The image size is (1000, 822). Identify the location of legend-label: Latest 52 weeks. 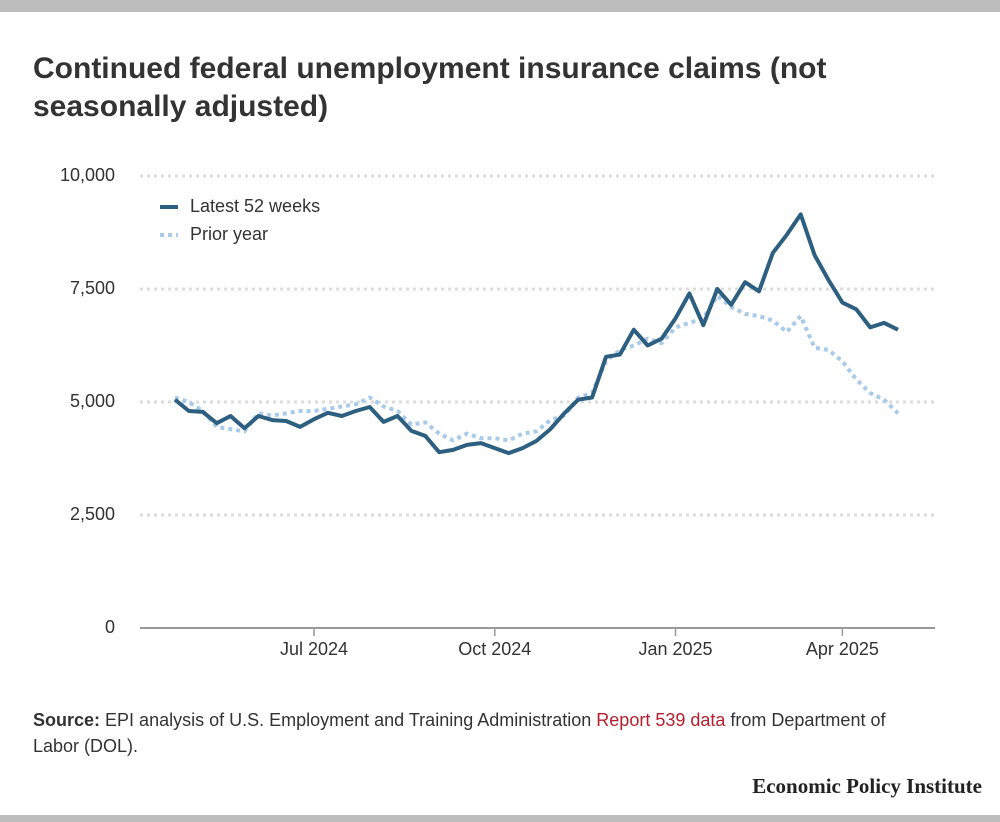
(255, 206).